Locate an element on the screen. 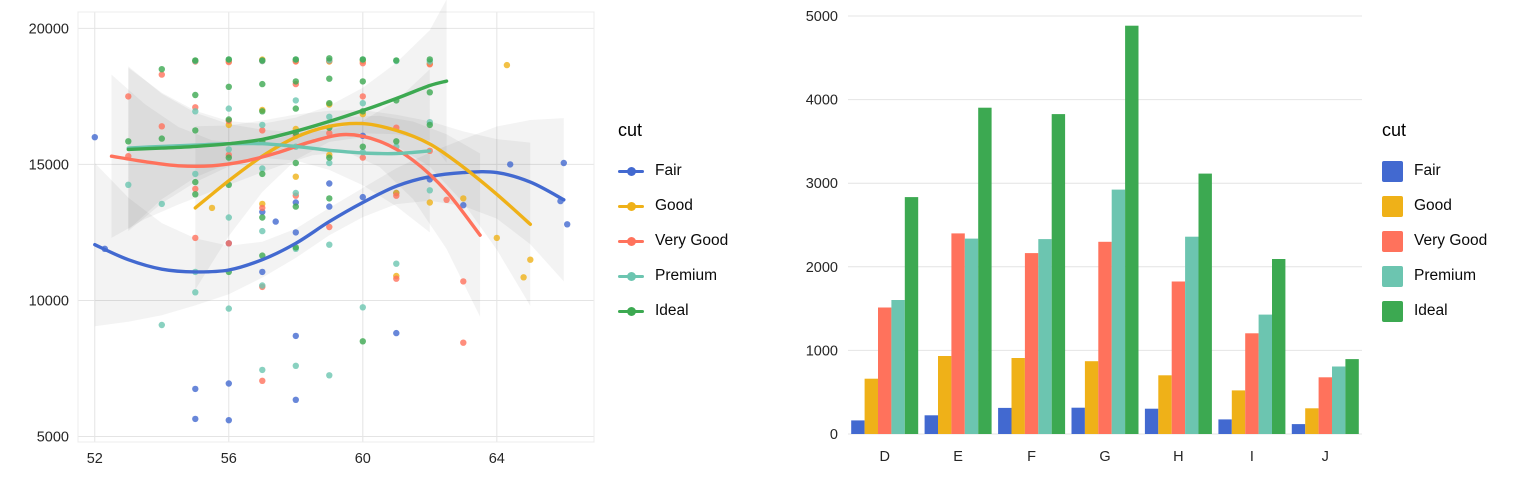  bar-legend: cut Fair Good Very Good Premium Ideal is located at coordinates (1456, 232).